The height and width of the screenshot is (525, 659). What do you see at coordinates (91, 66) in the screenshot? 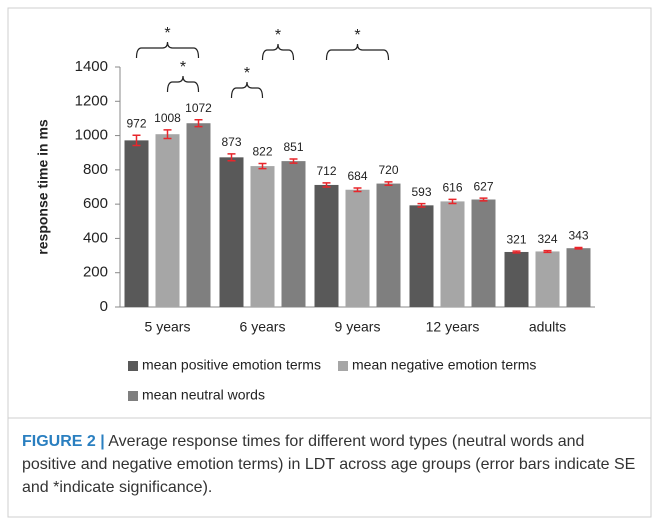
I see `y-tick-label: 1400` at bounding box center [91, 66].